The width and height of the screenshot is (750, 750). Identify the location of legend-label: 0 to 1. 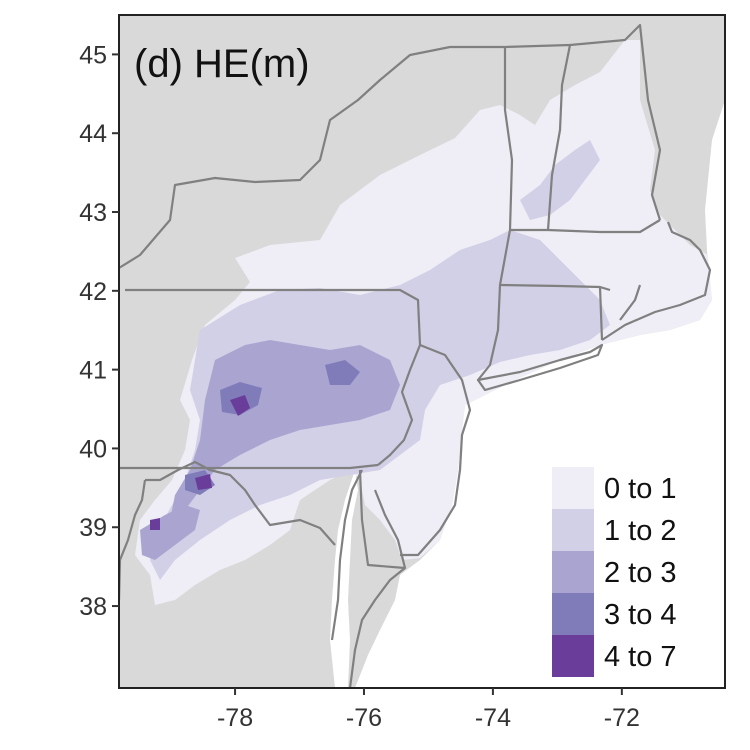
(640, 489).